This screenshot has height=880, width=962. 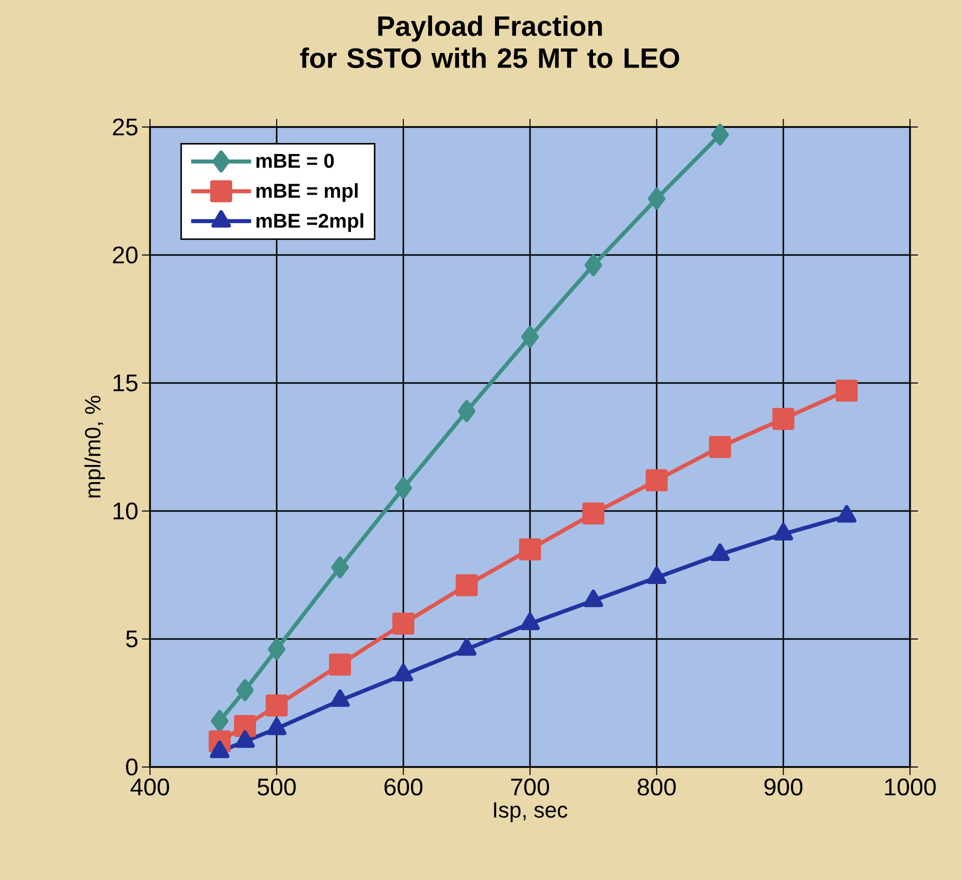 What do you see at coordinates (403, 787) in the screenshot?
I see `x-tick-label: 600` at bounding box center [403, 787].